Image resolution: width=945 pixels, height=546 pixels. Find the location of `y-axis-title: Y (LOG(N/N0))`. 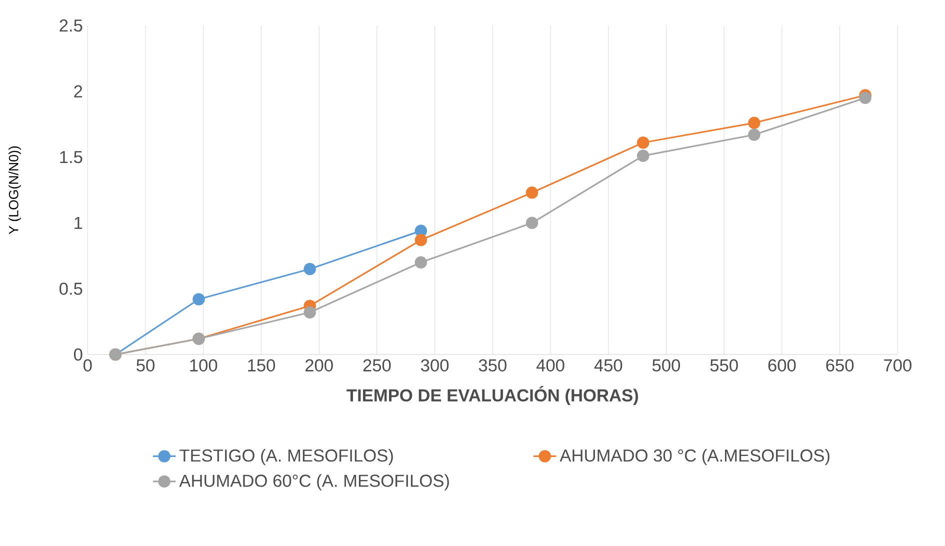

y-axis-title: Y (LOG(N/N0)) is located at coordinates (14, 190).